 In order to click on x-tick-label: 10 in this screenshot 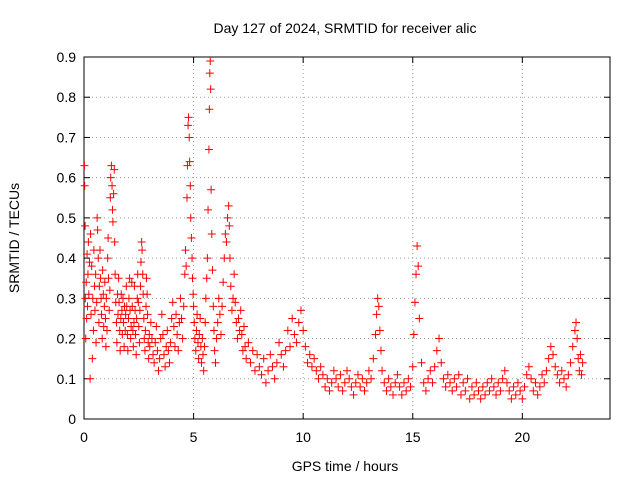, I will do `click(303, 437)`.